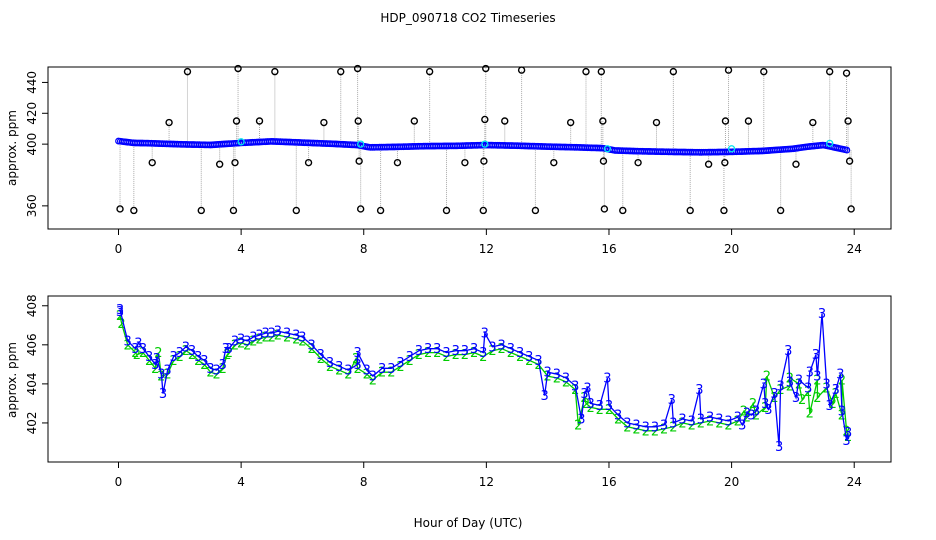 The height and width of the screenshot is (540, 936). Describe the element at coordinates (847, 150) in the screenshot. I see `main-trace-point` at that location.